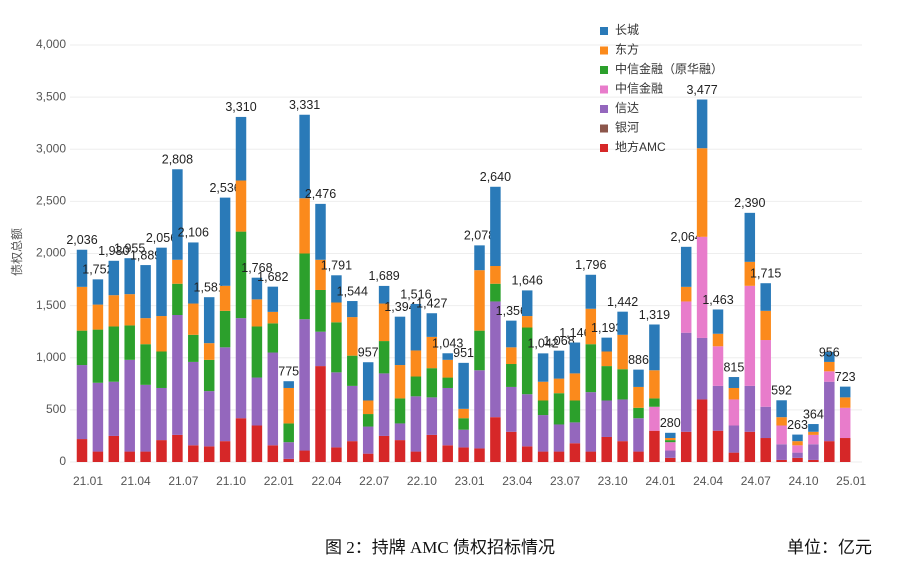 The height and width of the screenshot is (569, 900). Describe the element at coordinates (62, 461) in the screenshot. I see `y-tick-label: 0` at that location.